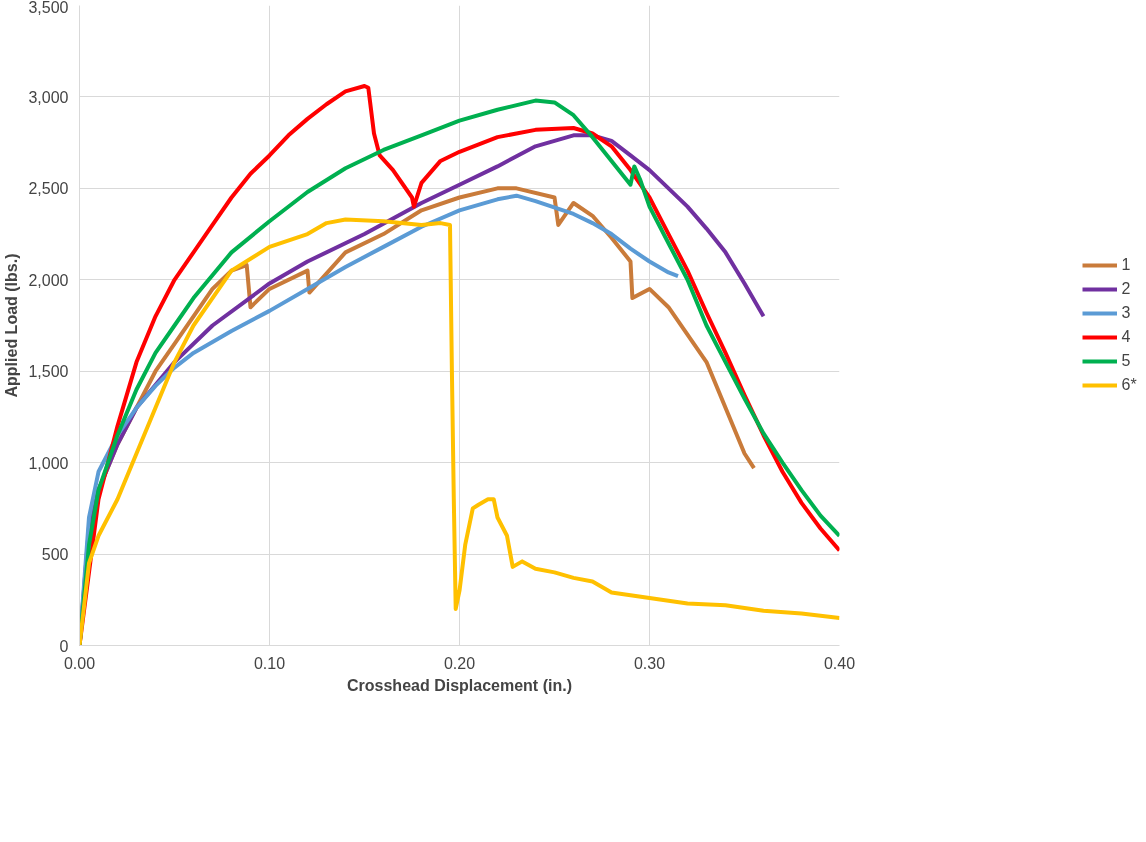 Image resolution: width=1146 pixels, height=842 pixels. I want to click on x-tick-label: 0.10, so click(269, 663).